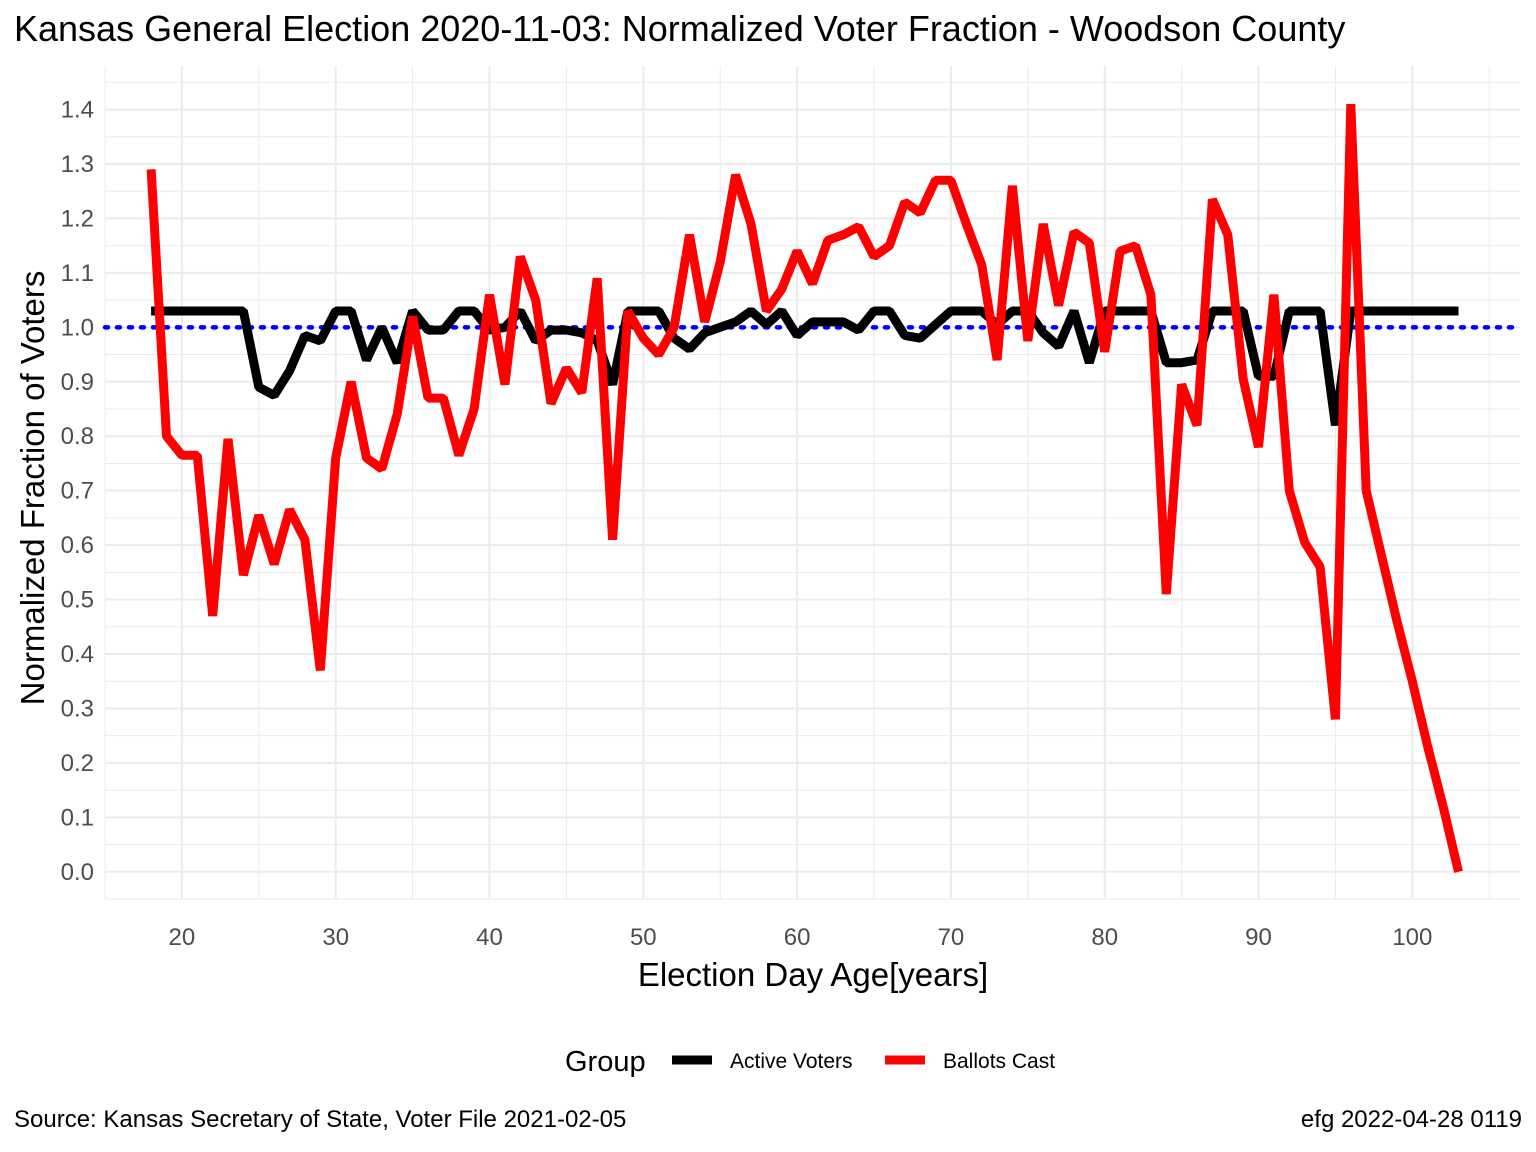  I want to click on legend-title: Group, so click(605, 1062).